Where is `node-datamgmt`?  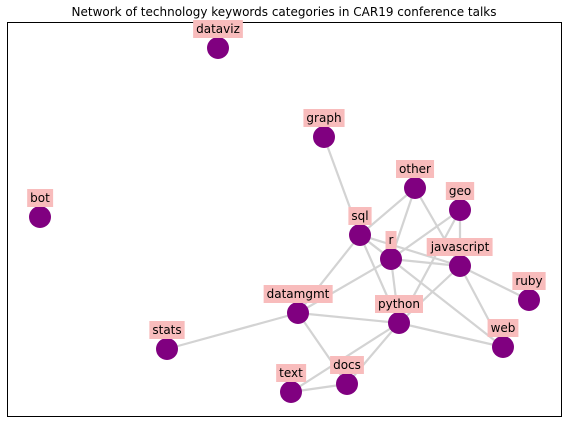 node-datamgmt is located at coordinates (298, 313).